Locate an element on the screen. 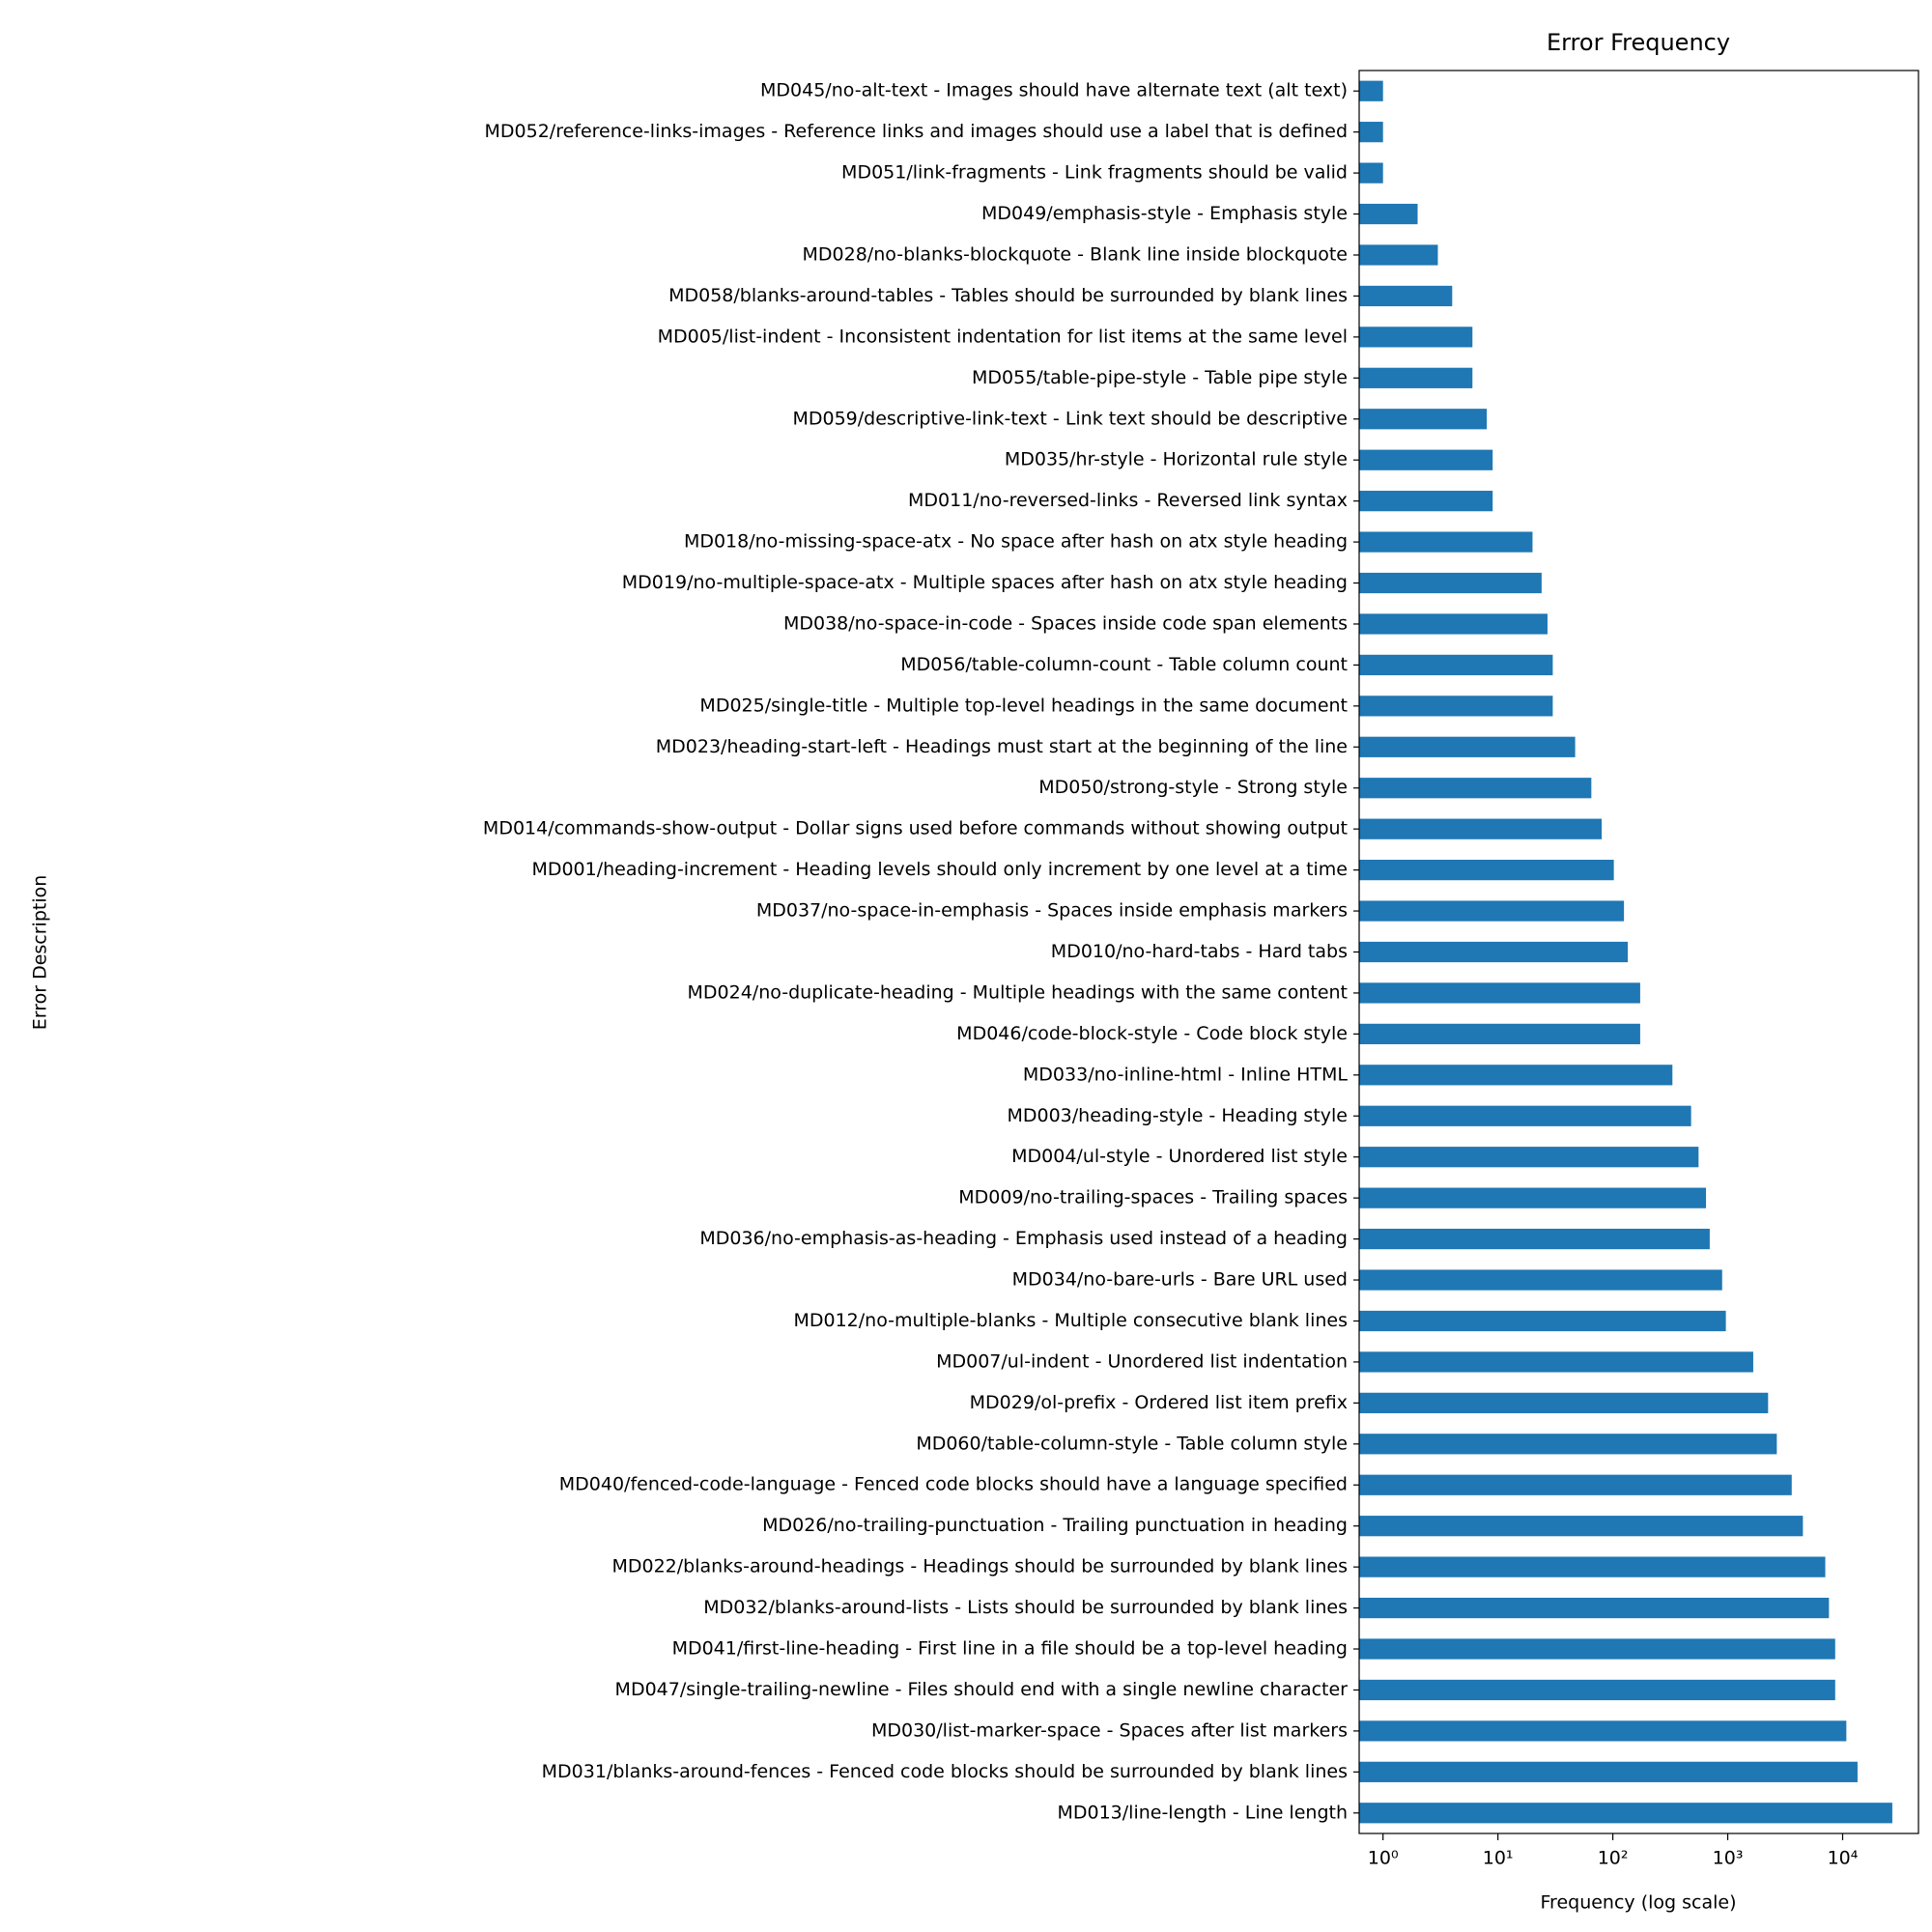 This screenshot has height=1932, width=1932. y-tick-label: MD050/strong-style - Strong style is located at coordinates (1193, 787).